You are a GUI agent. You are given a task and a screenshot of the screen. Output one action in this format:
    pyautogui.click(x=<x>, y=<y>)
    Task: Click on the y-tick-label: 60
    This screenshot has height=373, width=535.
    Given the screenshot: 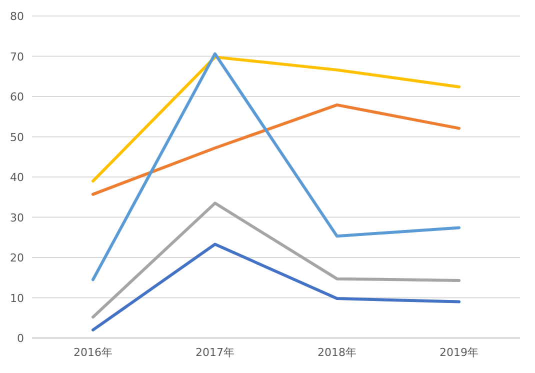 What is the action you would take?
    pyautogui.click(x=17, y=97)
    